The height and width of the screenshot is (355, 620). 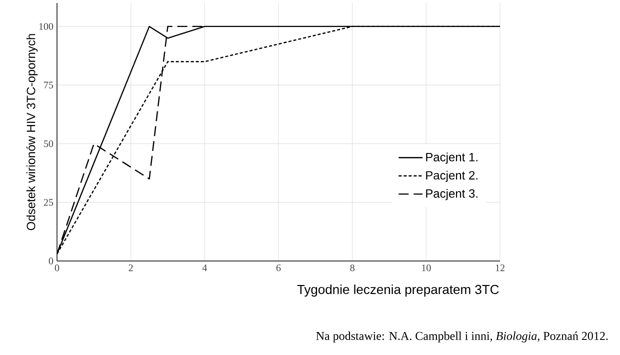 What do you see at coordinates (452, 158) in the screenshot?
I see `legend-label: Pacjent 1.` at bounding box center [452, 158].